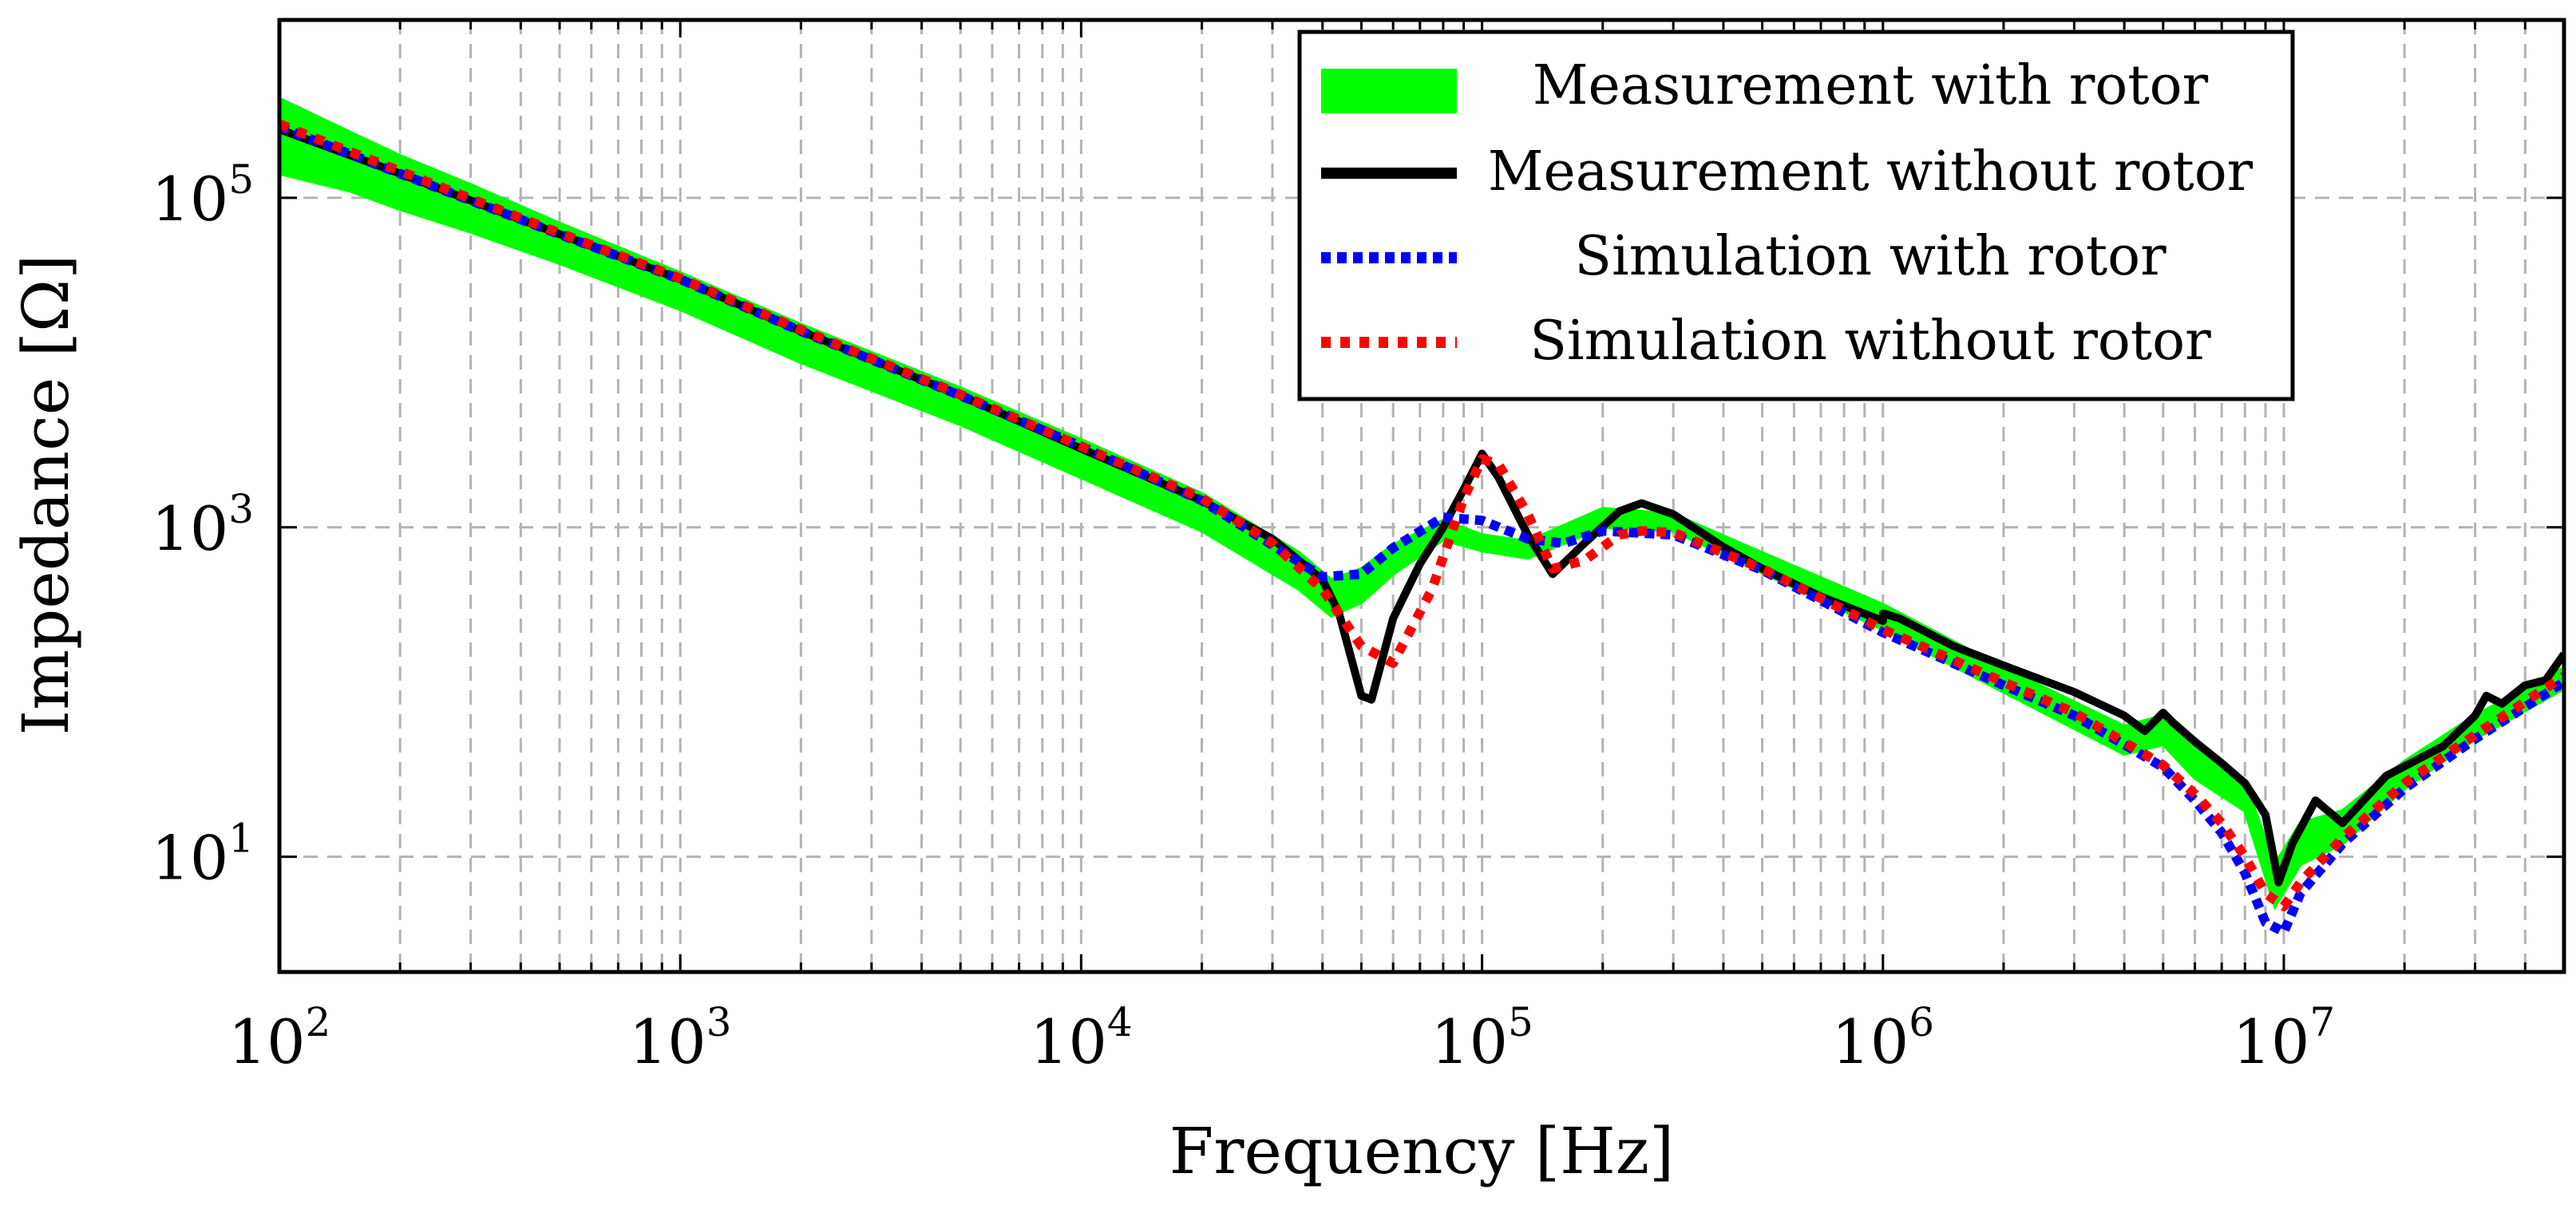 The height and width of the screenshot is (1209, 2576). Describe the element at coordinates (1282, 1038) in the screenshot. I see `x-tick-labels: 102 103 104 105 106 107` at that location.